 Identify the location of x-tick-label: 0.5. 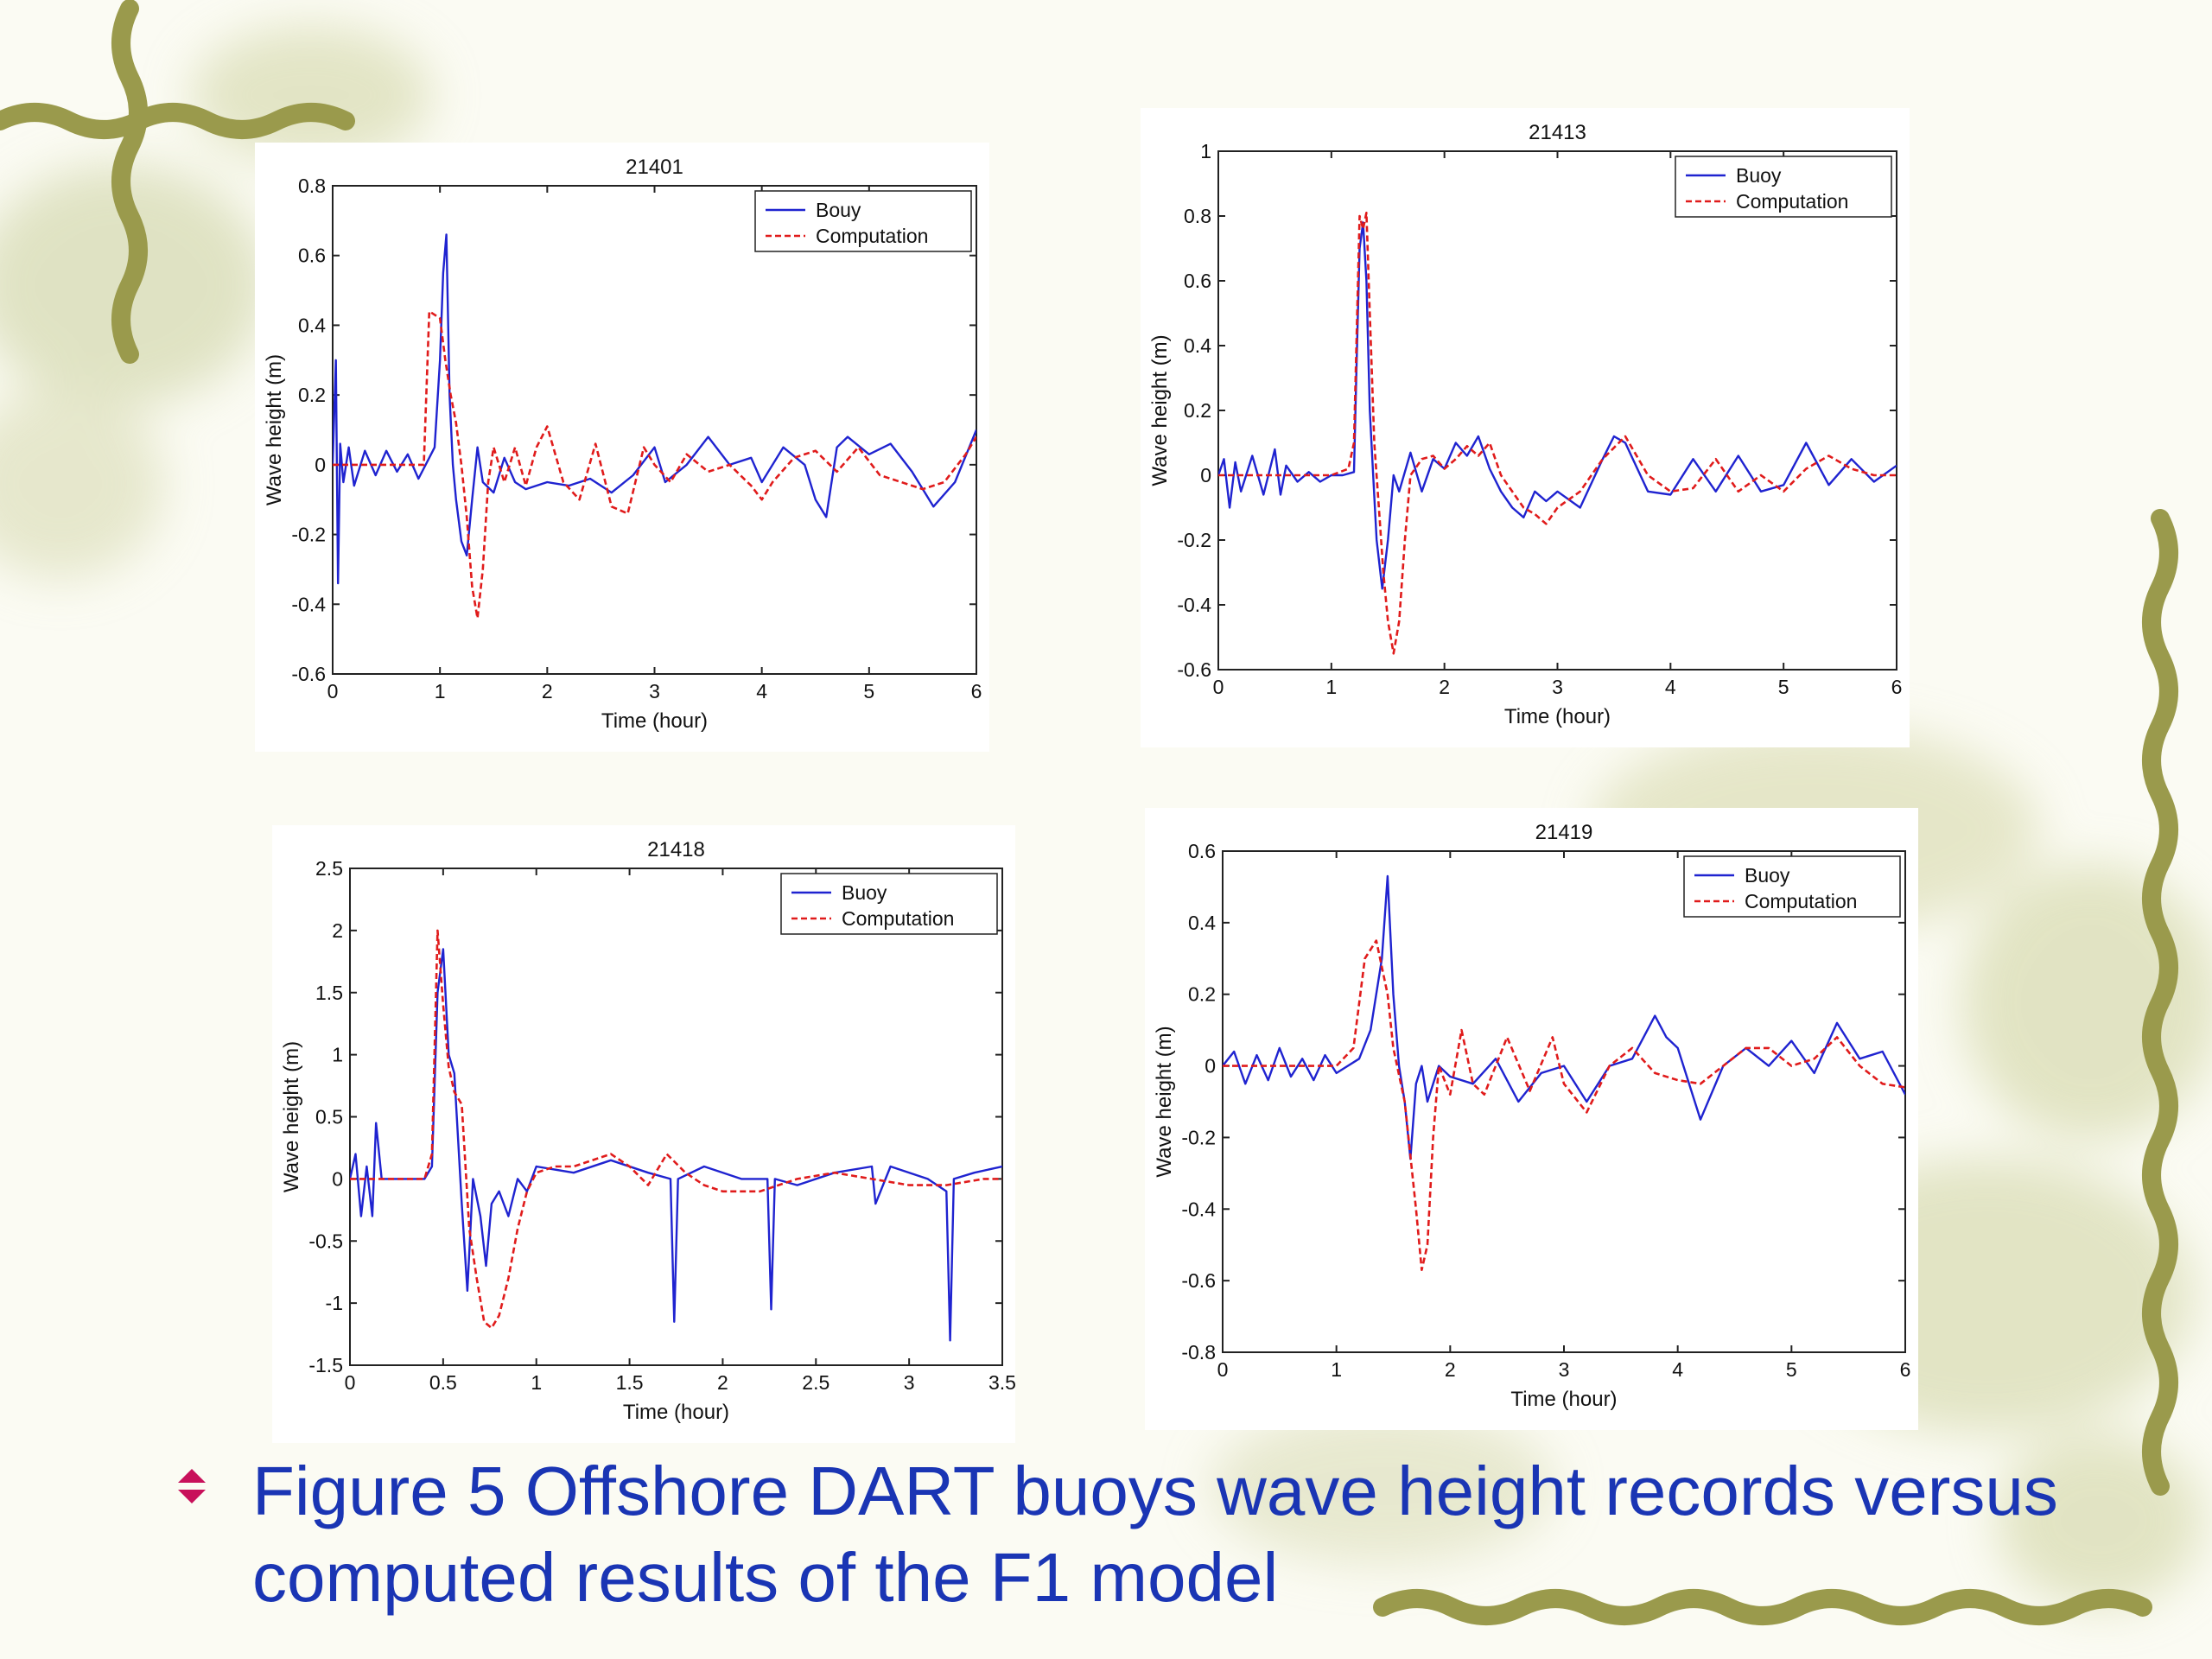
(443, 1382).